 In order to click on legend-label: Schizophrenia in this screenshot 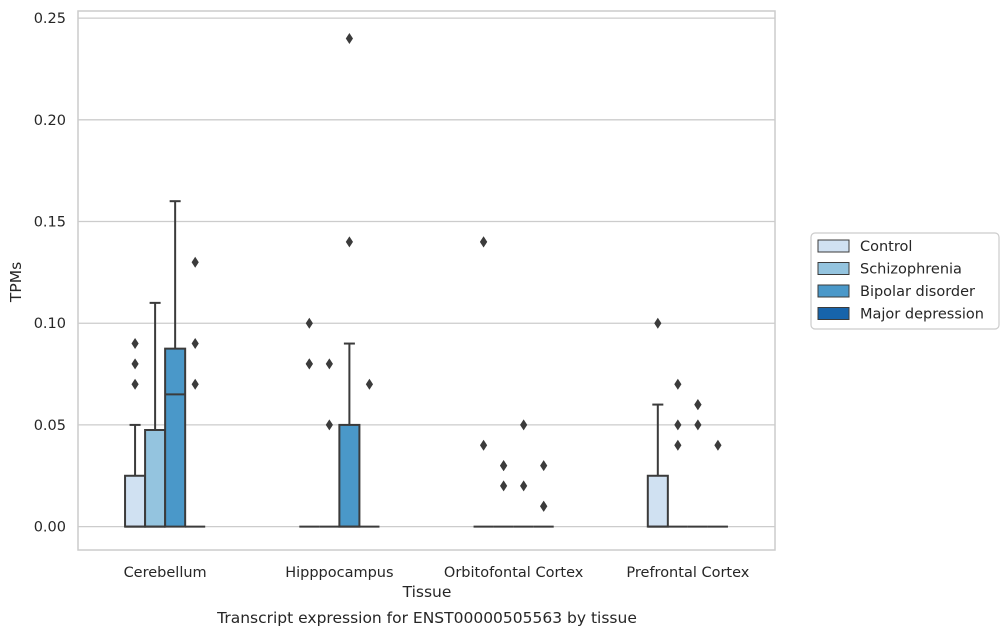, I will do `click(911, 270)`.